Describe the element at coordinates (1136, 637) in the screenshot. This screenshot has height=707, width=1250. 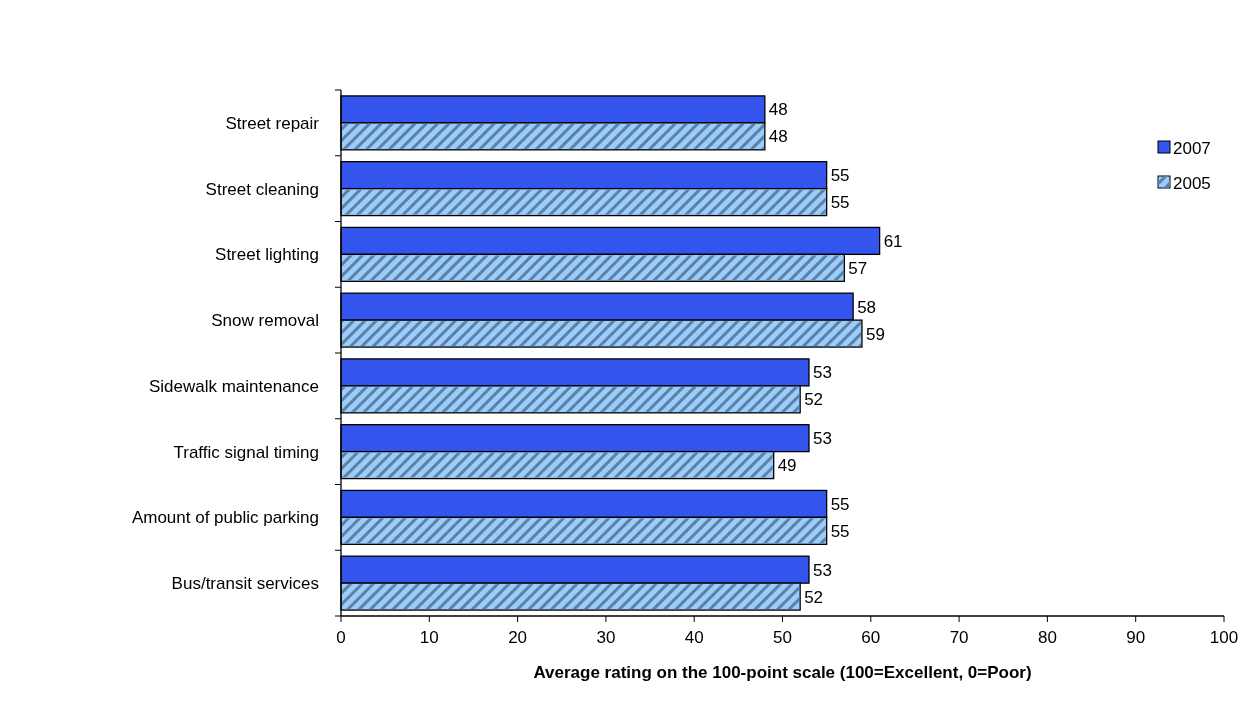
I see `x-tick-label: 90` at that location.